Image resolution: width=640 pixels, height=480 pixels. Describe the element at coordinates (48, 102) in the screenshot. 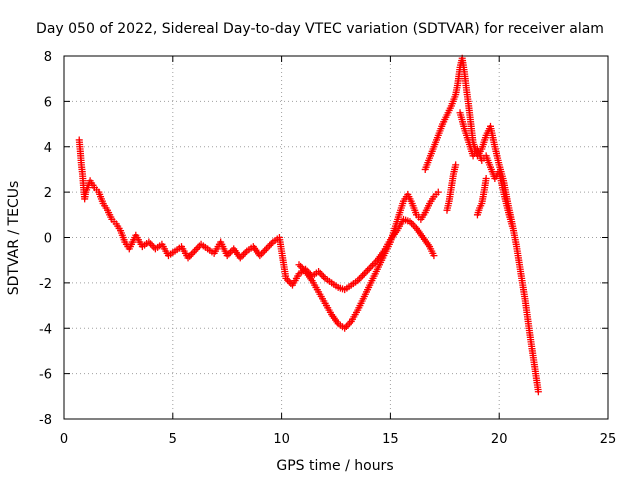

I see `y-tick-label: 6` at that location.